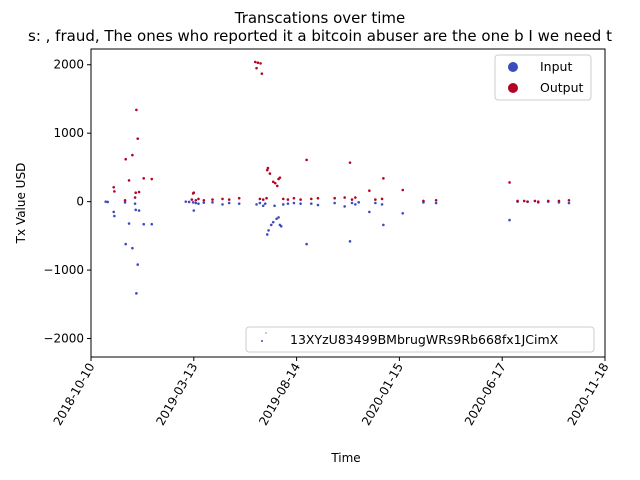 This screenshot has height=480, width=640. Describe the element at coordinates (556, 66) in the screenshot. I see `legend-input-label: Input` at that location.